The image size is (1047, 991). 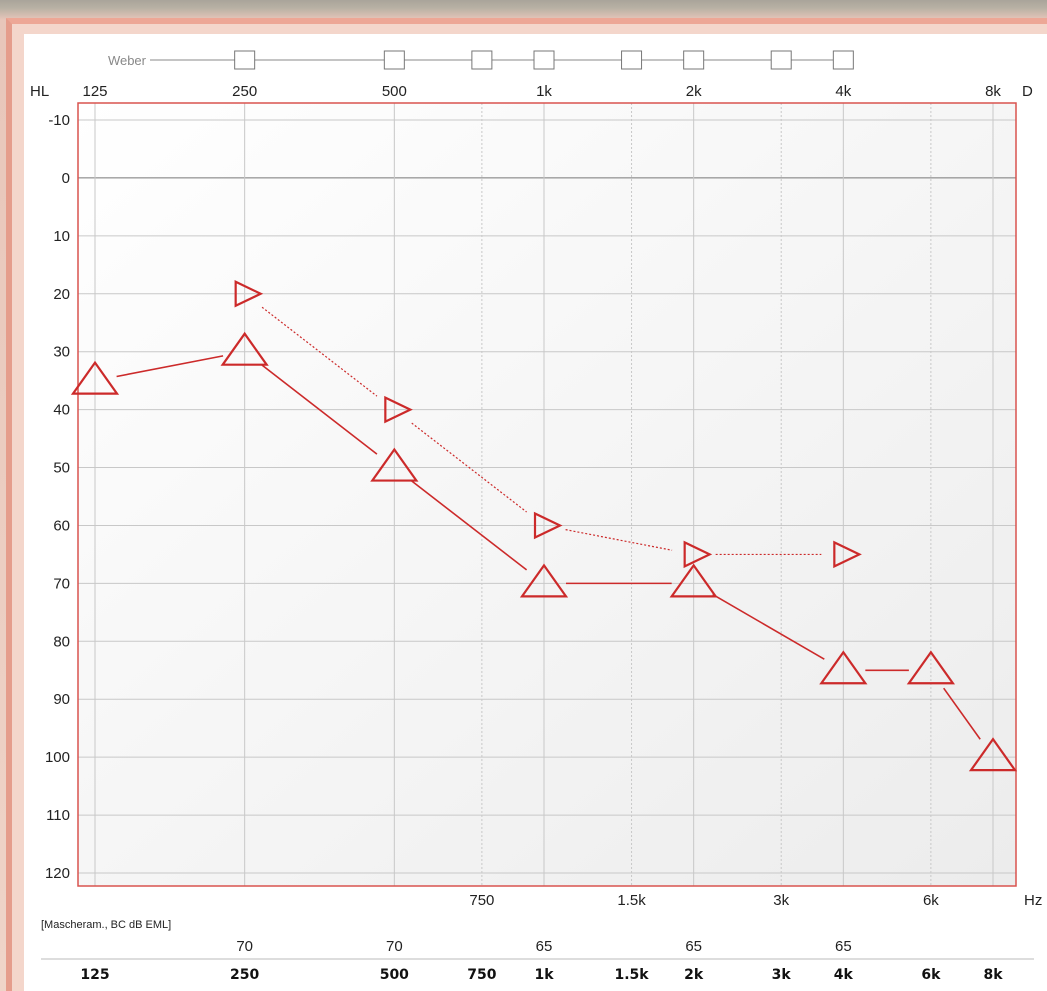 I want to click on x-tick-label-mid: 1.5k, so click(x=631, y=900).